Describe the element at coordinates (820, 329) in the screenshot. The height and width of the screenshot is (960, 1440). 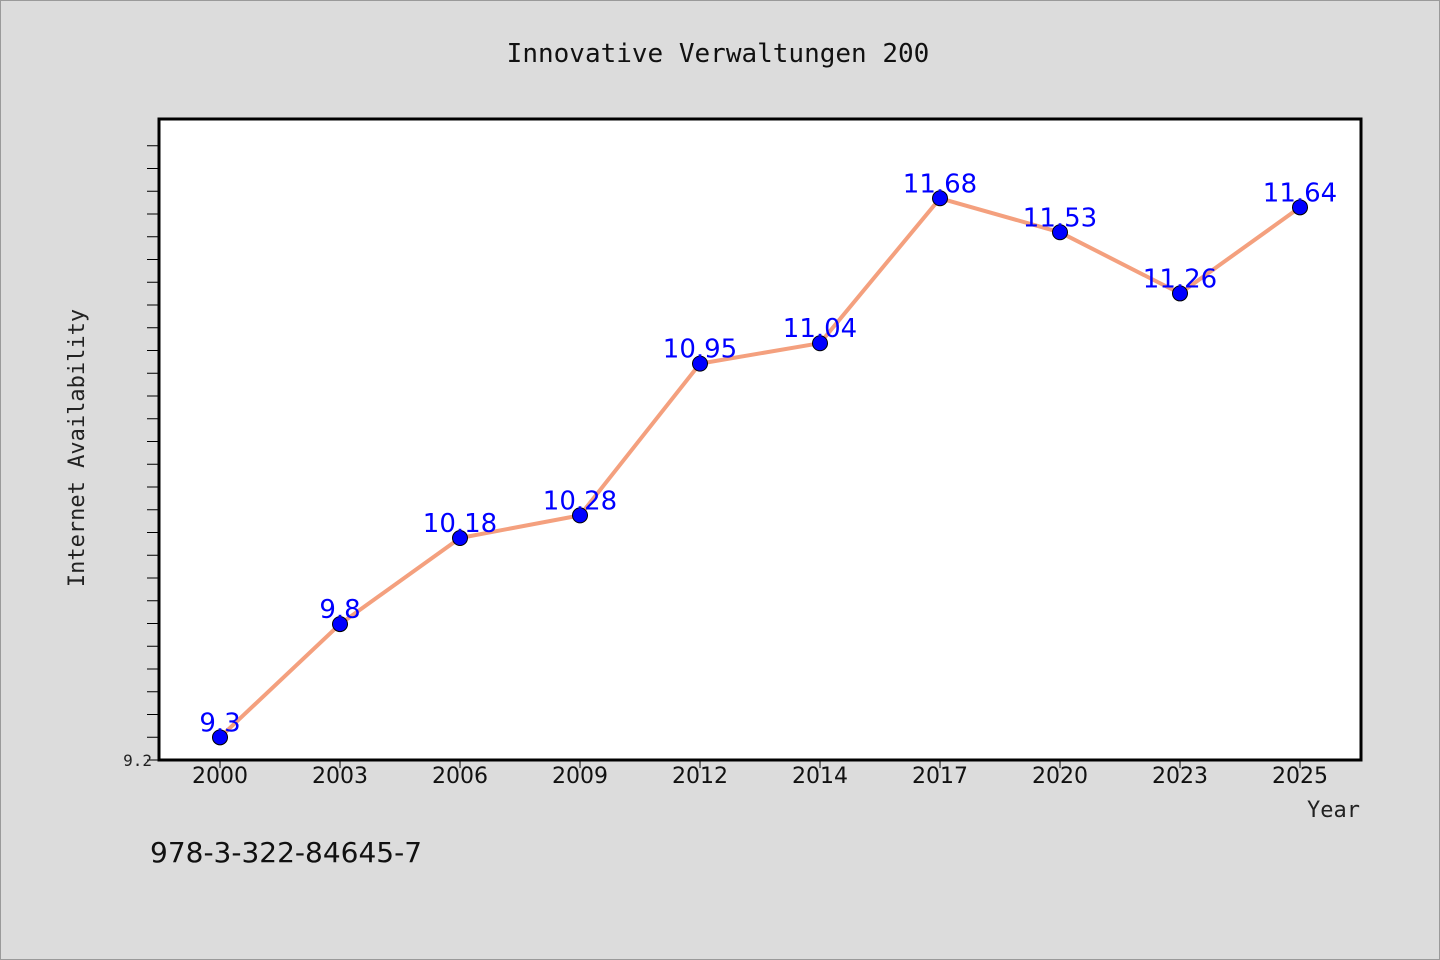
I see `data-label: 11.04` at that location.